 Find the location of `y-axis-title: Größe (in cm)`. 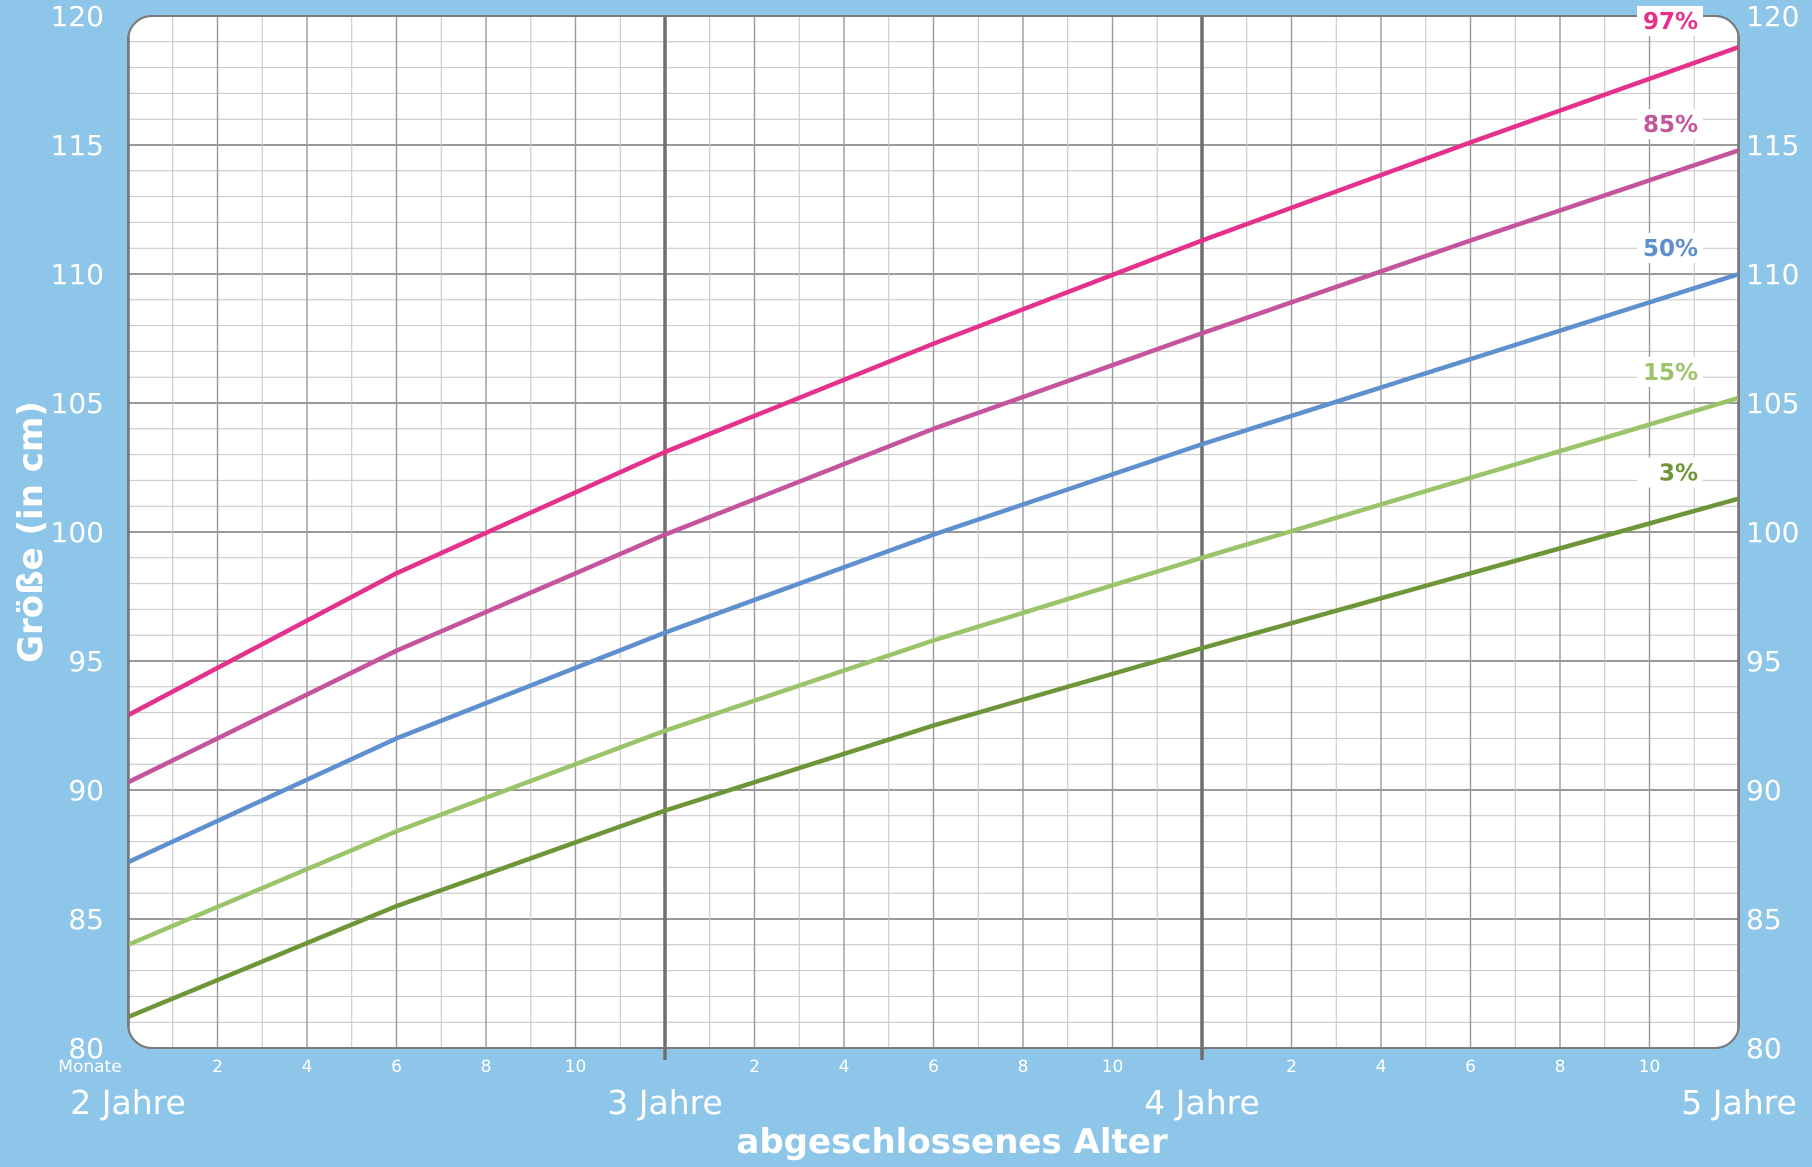

y-axis-title: Größe (in cm) is located at coordinates (31, 532).